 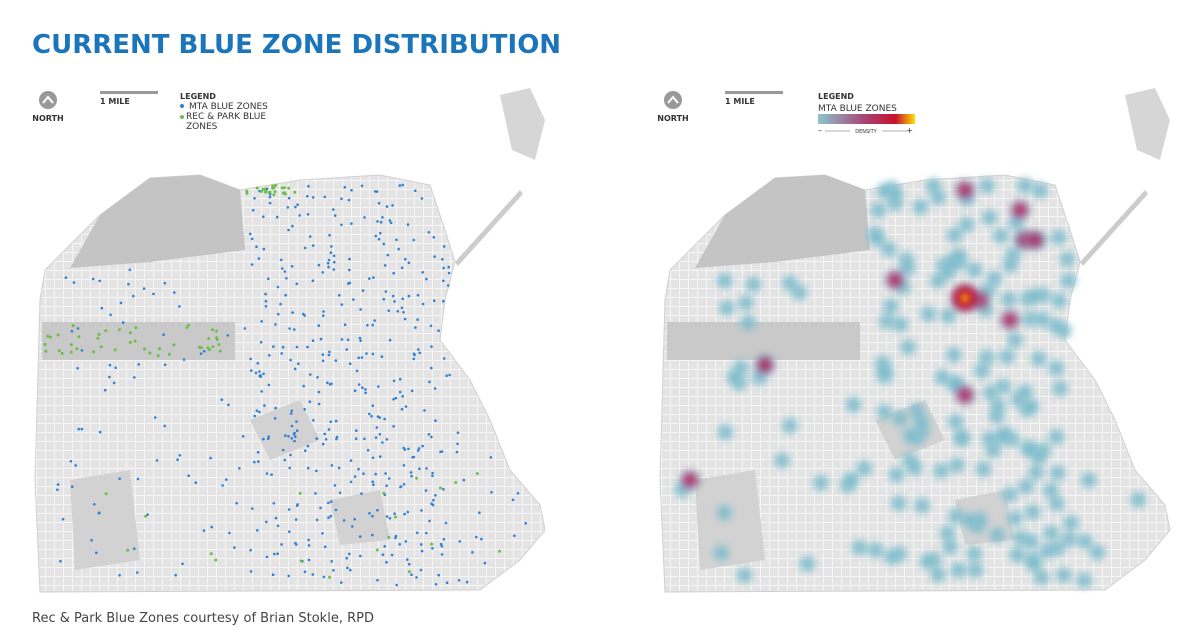 I want to click on legend-item: REC & PARK BLUE ZONES, so click(x=226, y=122).